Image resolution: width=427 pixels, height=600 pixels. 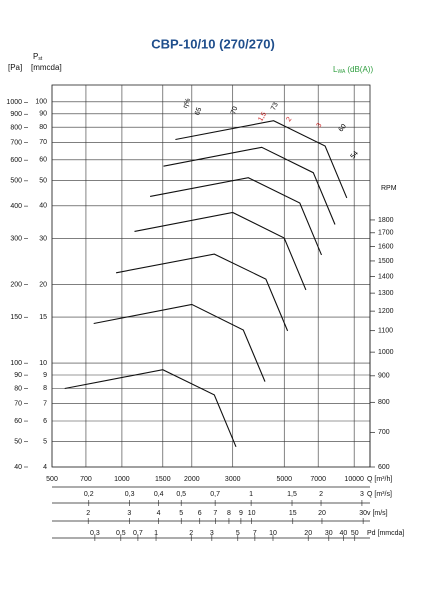 I want to click on rpm-label: RPM, so click(x=389, y=188).